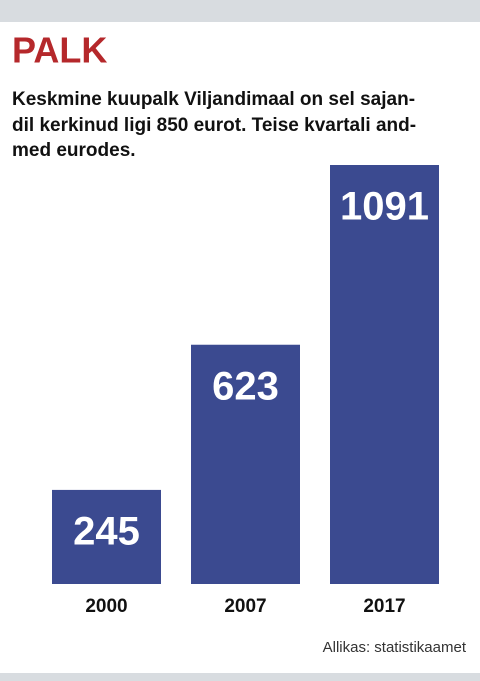  Describe the element at coordinates (384, 207) in the screenshot. I see `value-label: 1091` at that location.